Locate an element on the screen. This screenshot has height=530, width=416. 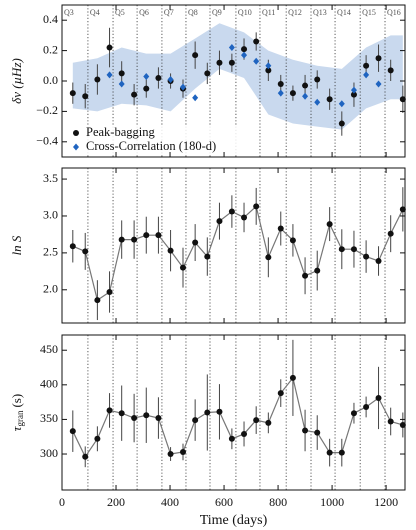
y-tick-label: −0.4 is located at coordinates (47, 141).